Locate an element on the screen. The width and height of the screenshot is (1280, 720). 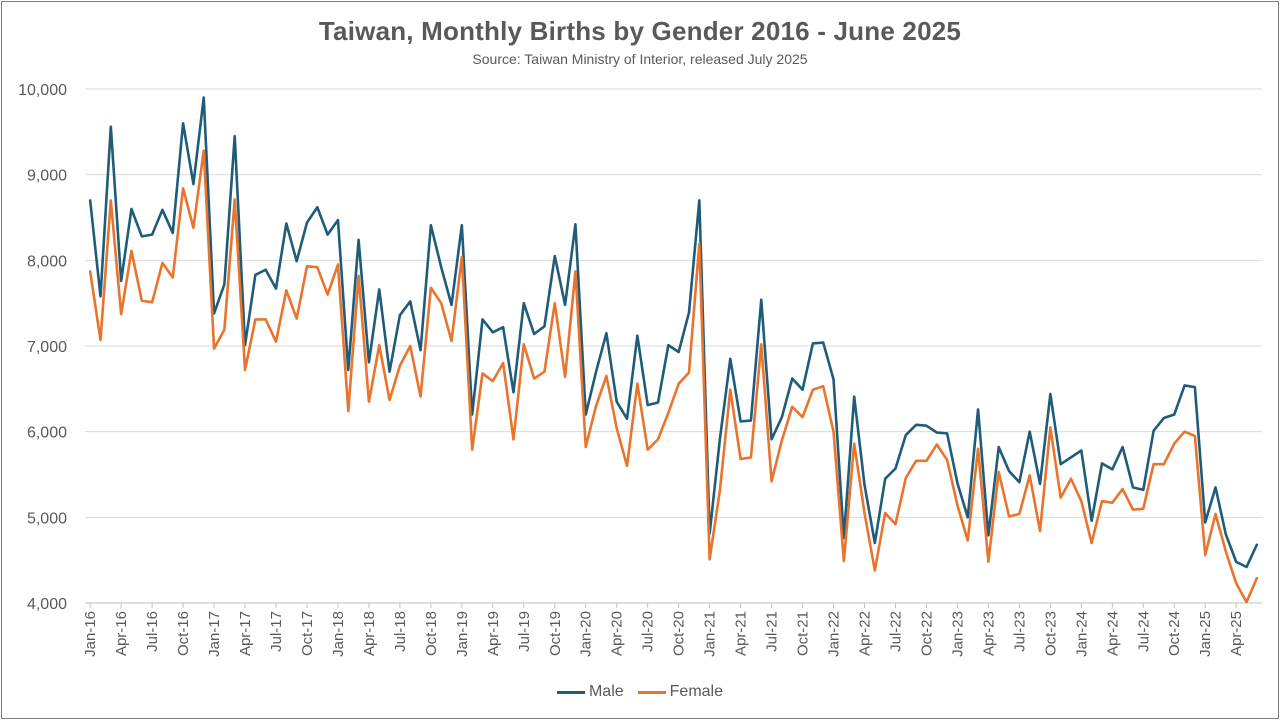
x-tick-label: Jul-19 is located at coordinates (524, 631).